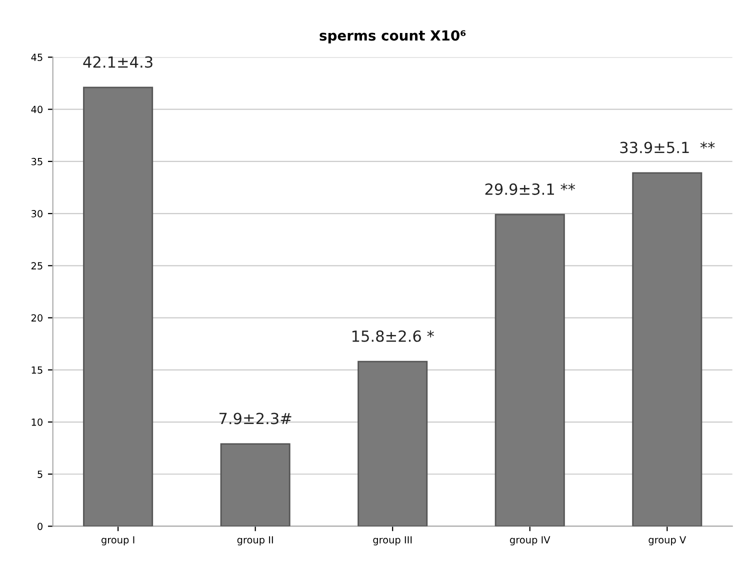 Image resolution: width=755 pixels, height=572 pixels. What do you see at coordinates (530, 189) in the screenshot?
I see `data-label: 29.9±3.1 **` at bounding box center [530, 189].